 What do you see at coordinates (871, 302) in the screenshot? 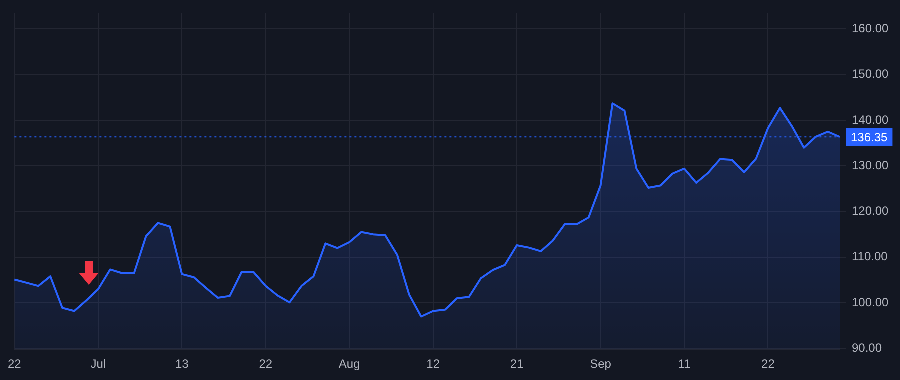
I see `y-tick-label: 100.00` at bounding box center [871, 302].